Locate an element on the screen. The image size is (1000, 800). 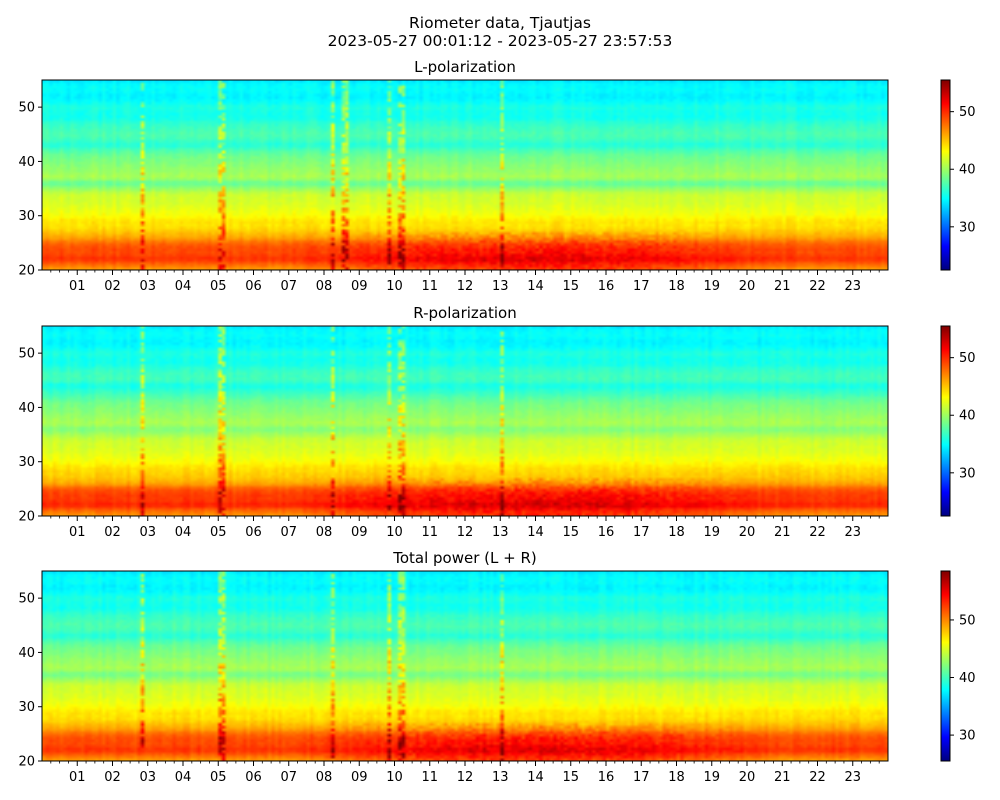
panel-title: R-polarization is located at coordinates (464, 313).